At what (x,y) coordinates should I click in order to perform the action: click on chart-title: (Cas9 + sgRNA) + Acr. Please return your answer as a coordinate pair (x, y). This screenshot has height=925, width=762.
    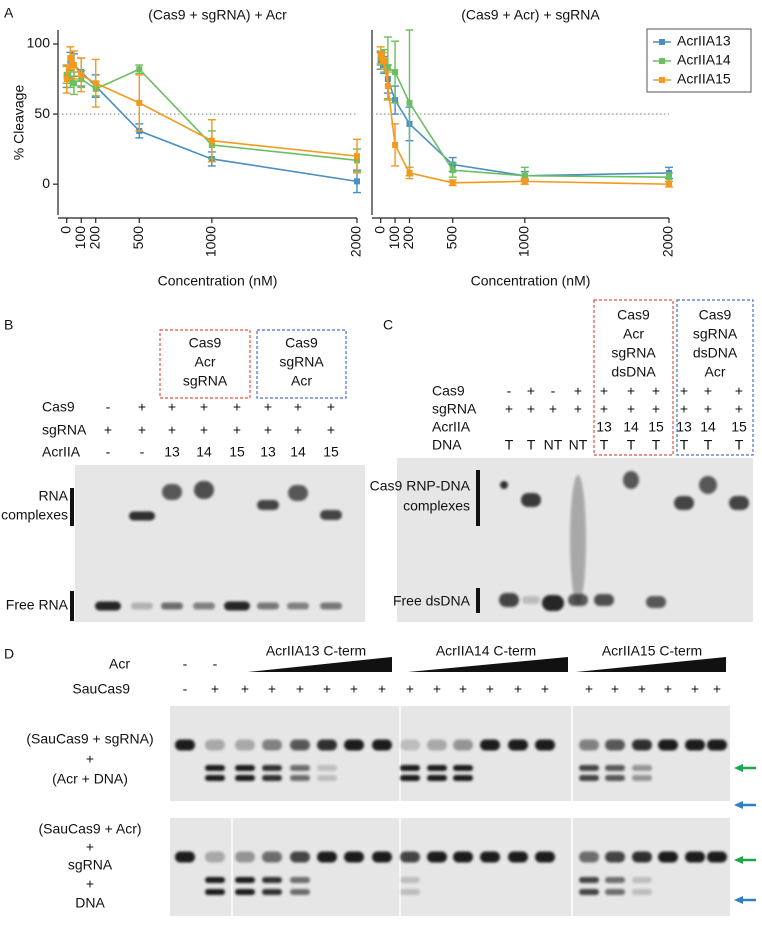
    Looking at the image, I should click on (217, 15).